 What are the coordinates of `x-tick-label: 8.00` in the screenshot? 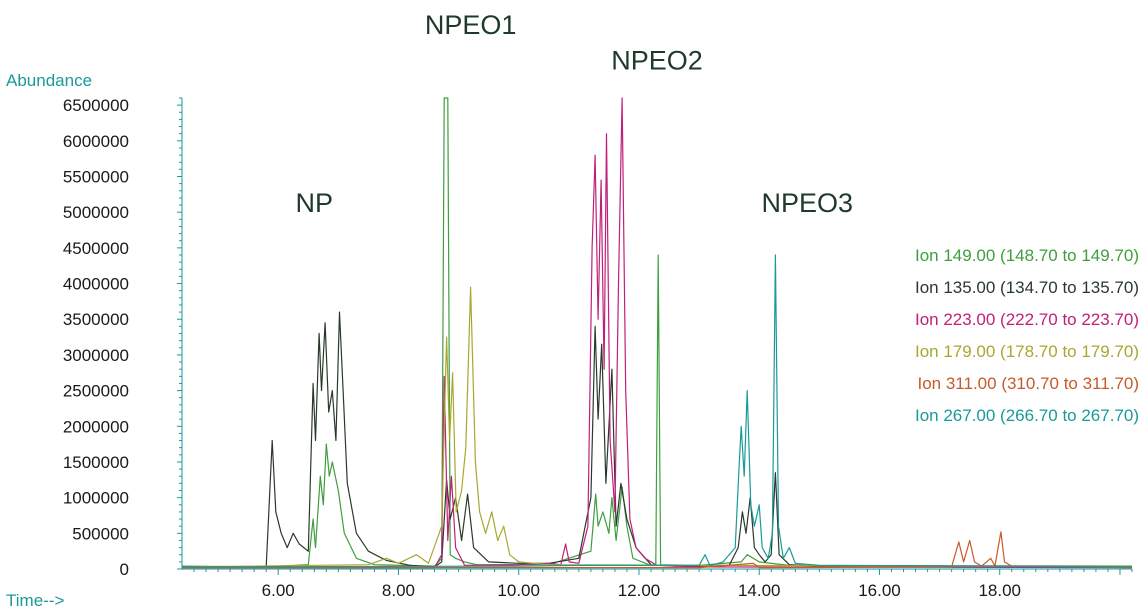 It's located at (398, 590).